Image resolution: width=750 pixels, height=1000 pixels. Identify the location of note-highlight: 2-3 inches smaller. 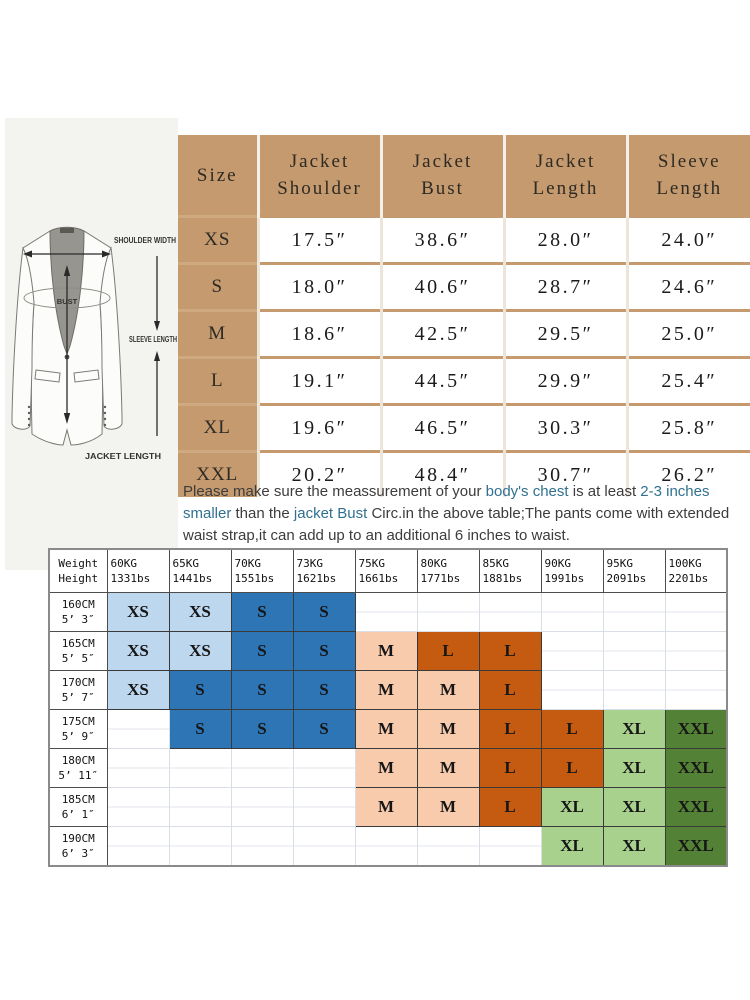
(446, 502).